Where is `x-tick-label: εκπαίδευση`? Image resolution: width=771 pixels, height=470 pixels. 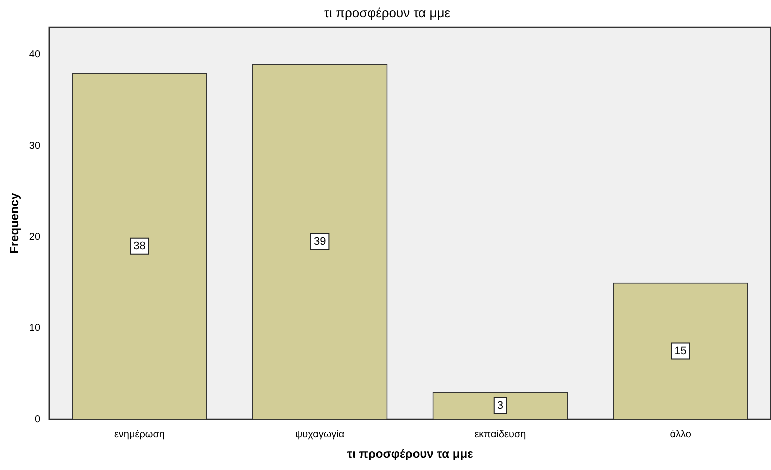 x-tick-label: εκπαίδευση is located at coordinates (500, 434).